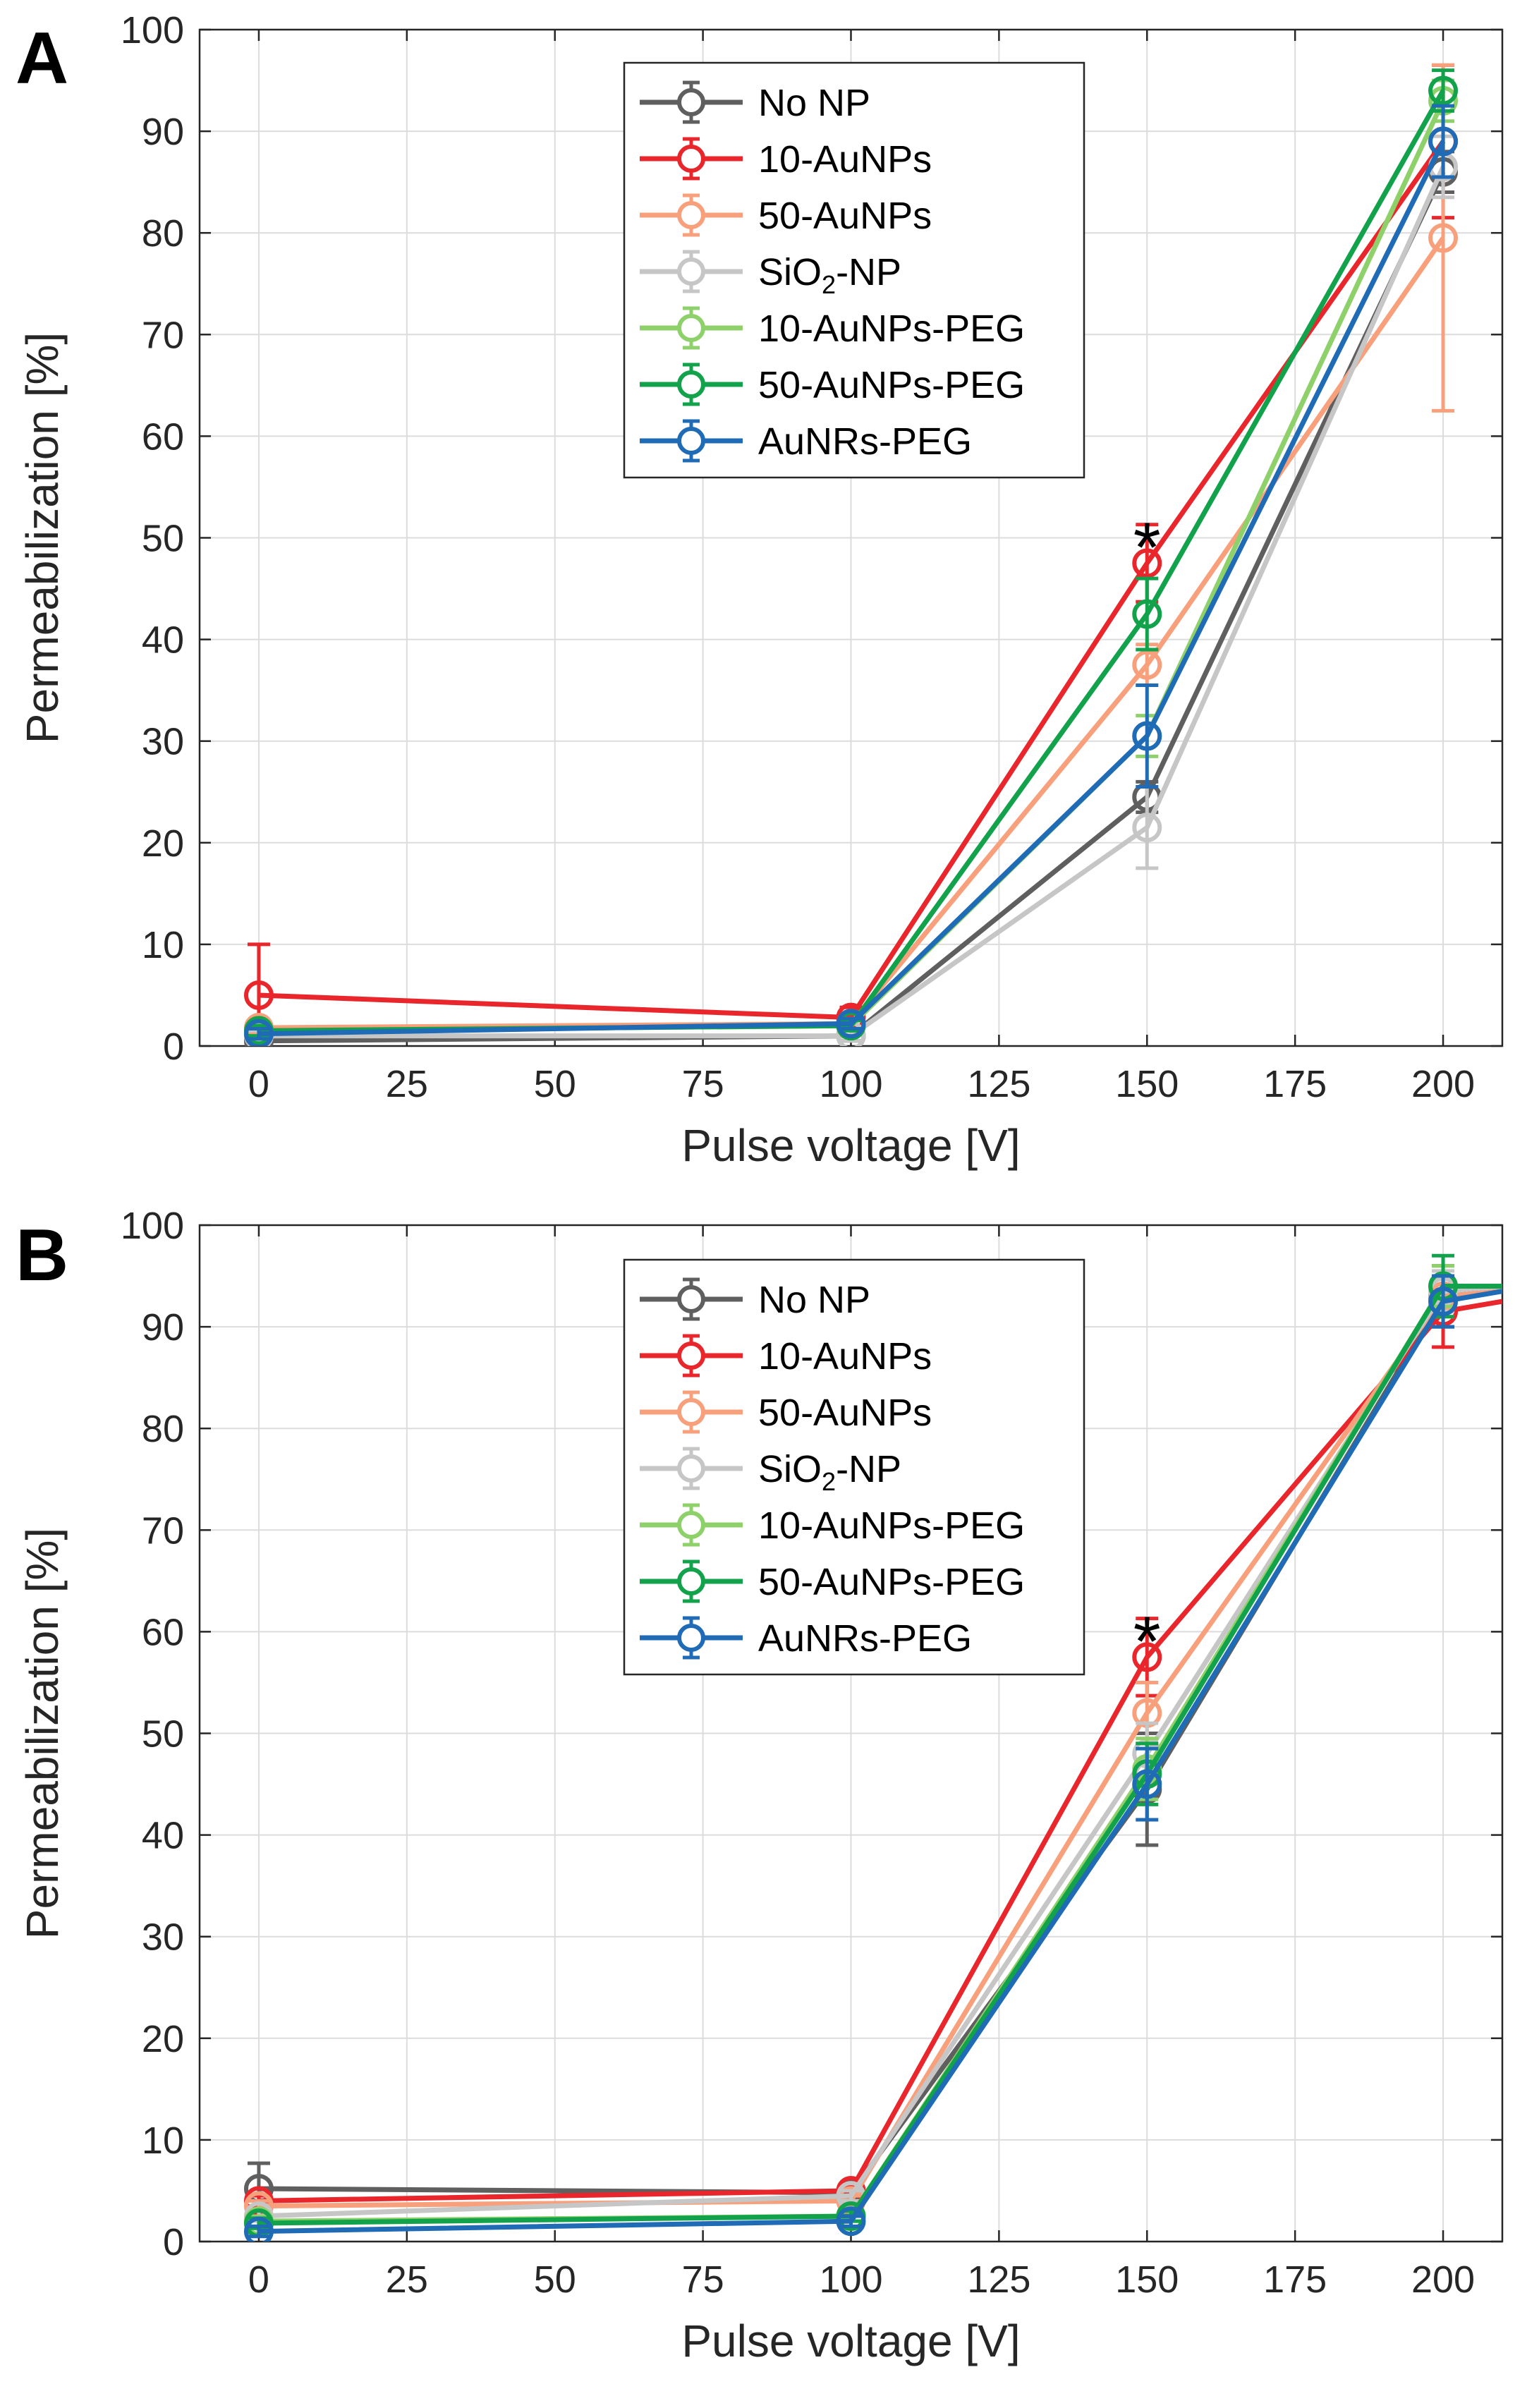  Describe the element at coordinates (833, 385) in the screenshot. I see `legend-item: 50-AuNPs-PEG` at that location.